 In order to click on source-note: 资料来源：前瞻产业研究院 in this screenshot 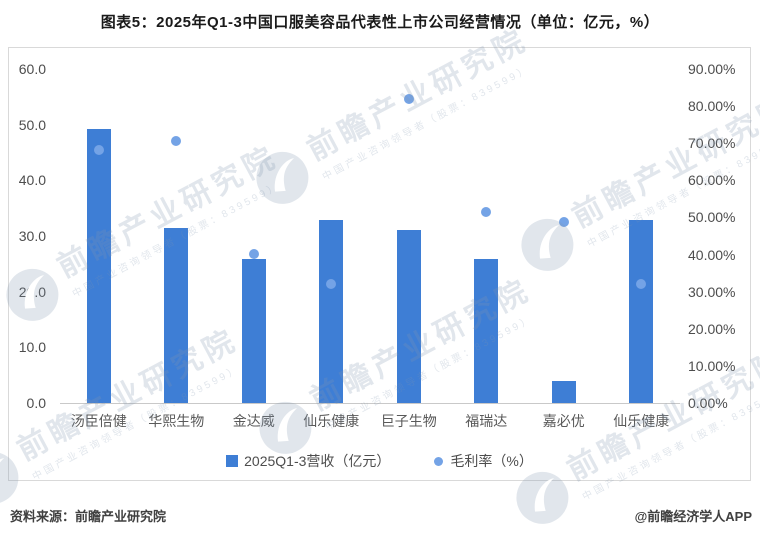, I will do `click(88, 516)`.